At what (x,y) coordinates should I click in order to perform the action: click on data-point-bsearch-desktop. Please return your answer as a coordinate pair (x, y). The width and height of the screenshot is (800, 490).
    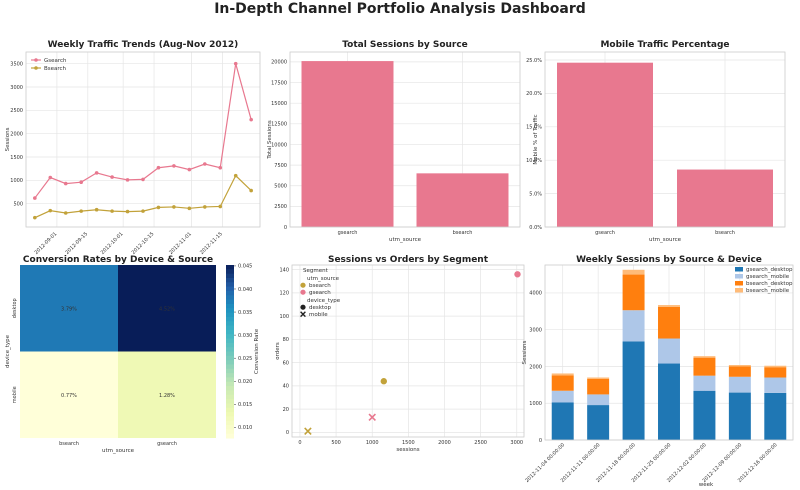
    Looking at the image, I should click on (383, 381).